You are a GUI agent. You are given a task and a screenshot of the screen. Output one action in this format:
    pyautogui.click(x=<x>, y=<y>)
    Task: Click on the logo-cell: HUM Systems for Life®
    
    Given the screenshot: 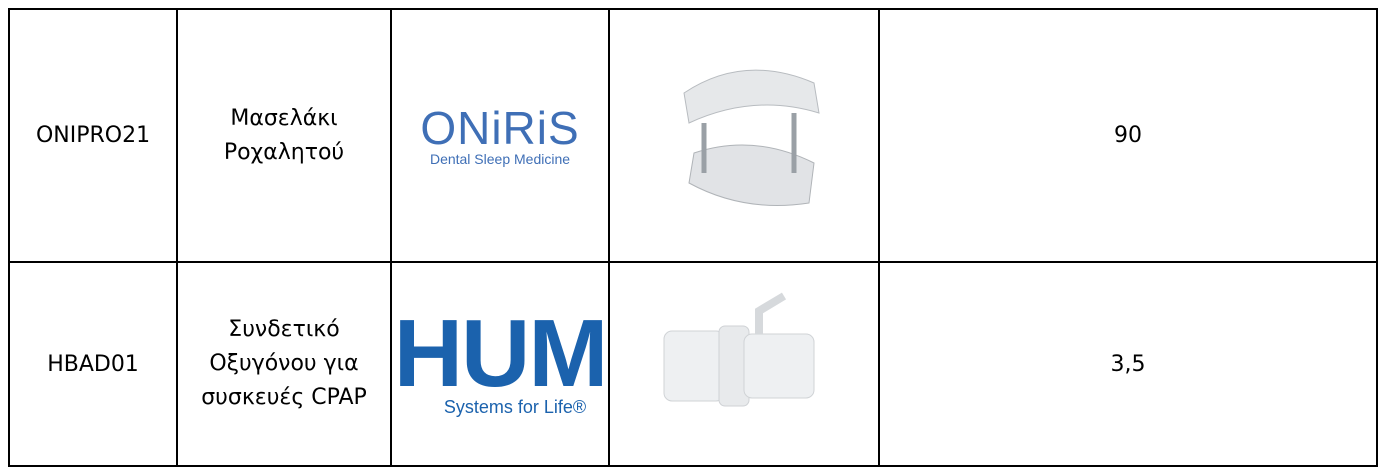 What is the action you would take?
    pyautogui.click(x=500, y=364)
    